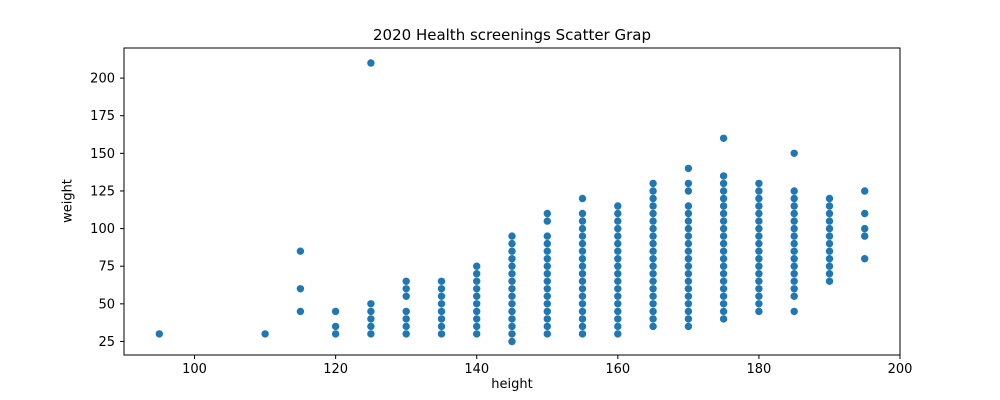  I want to click on y-tick-label: 75, so click(106, 267).